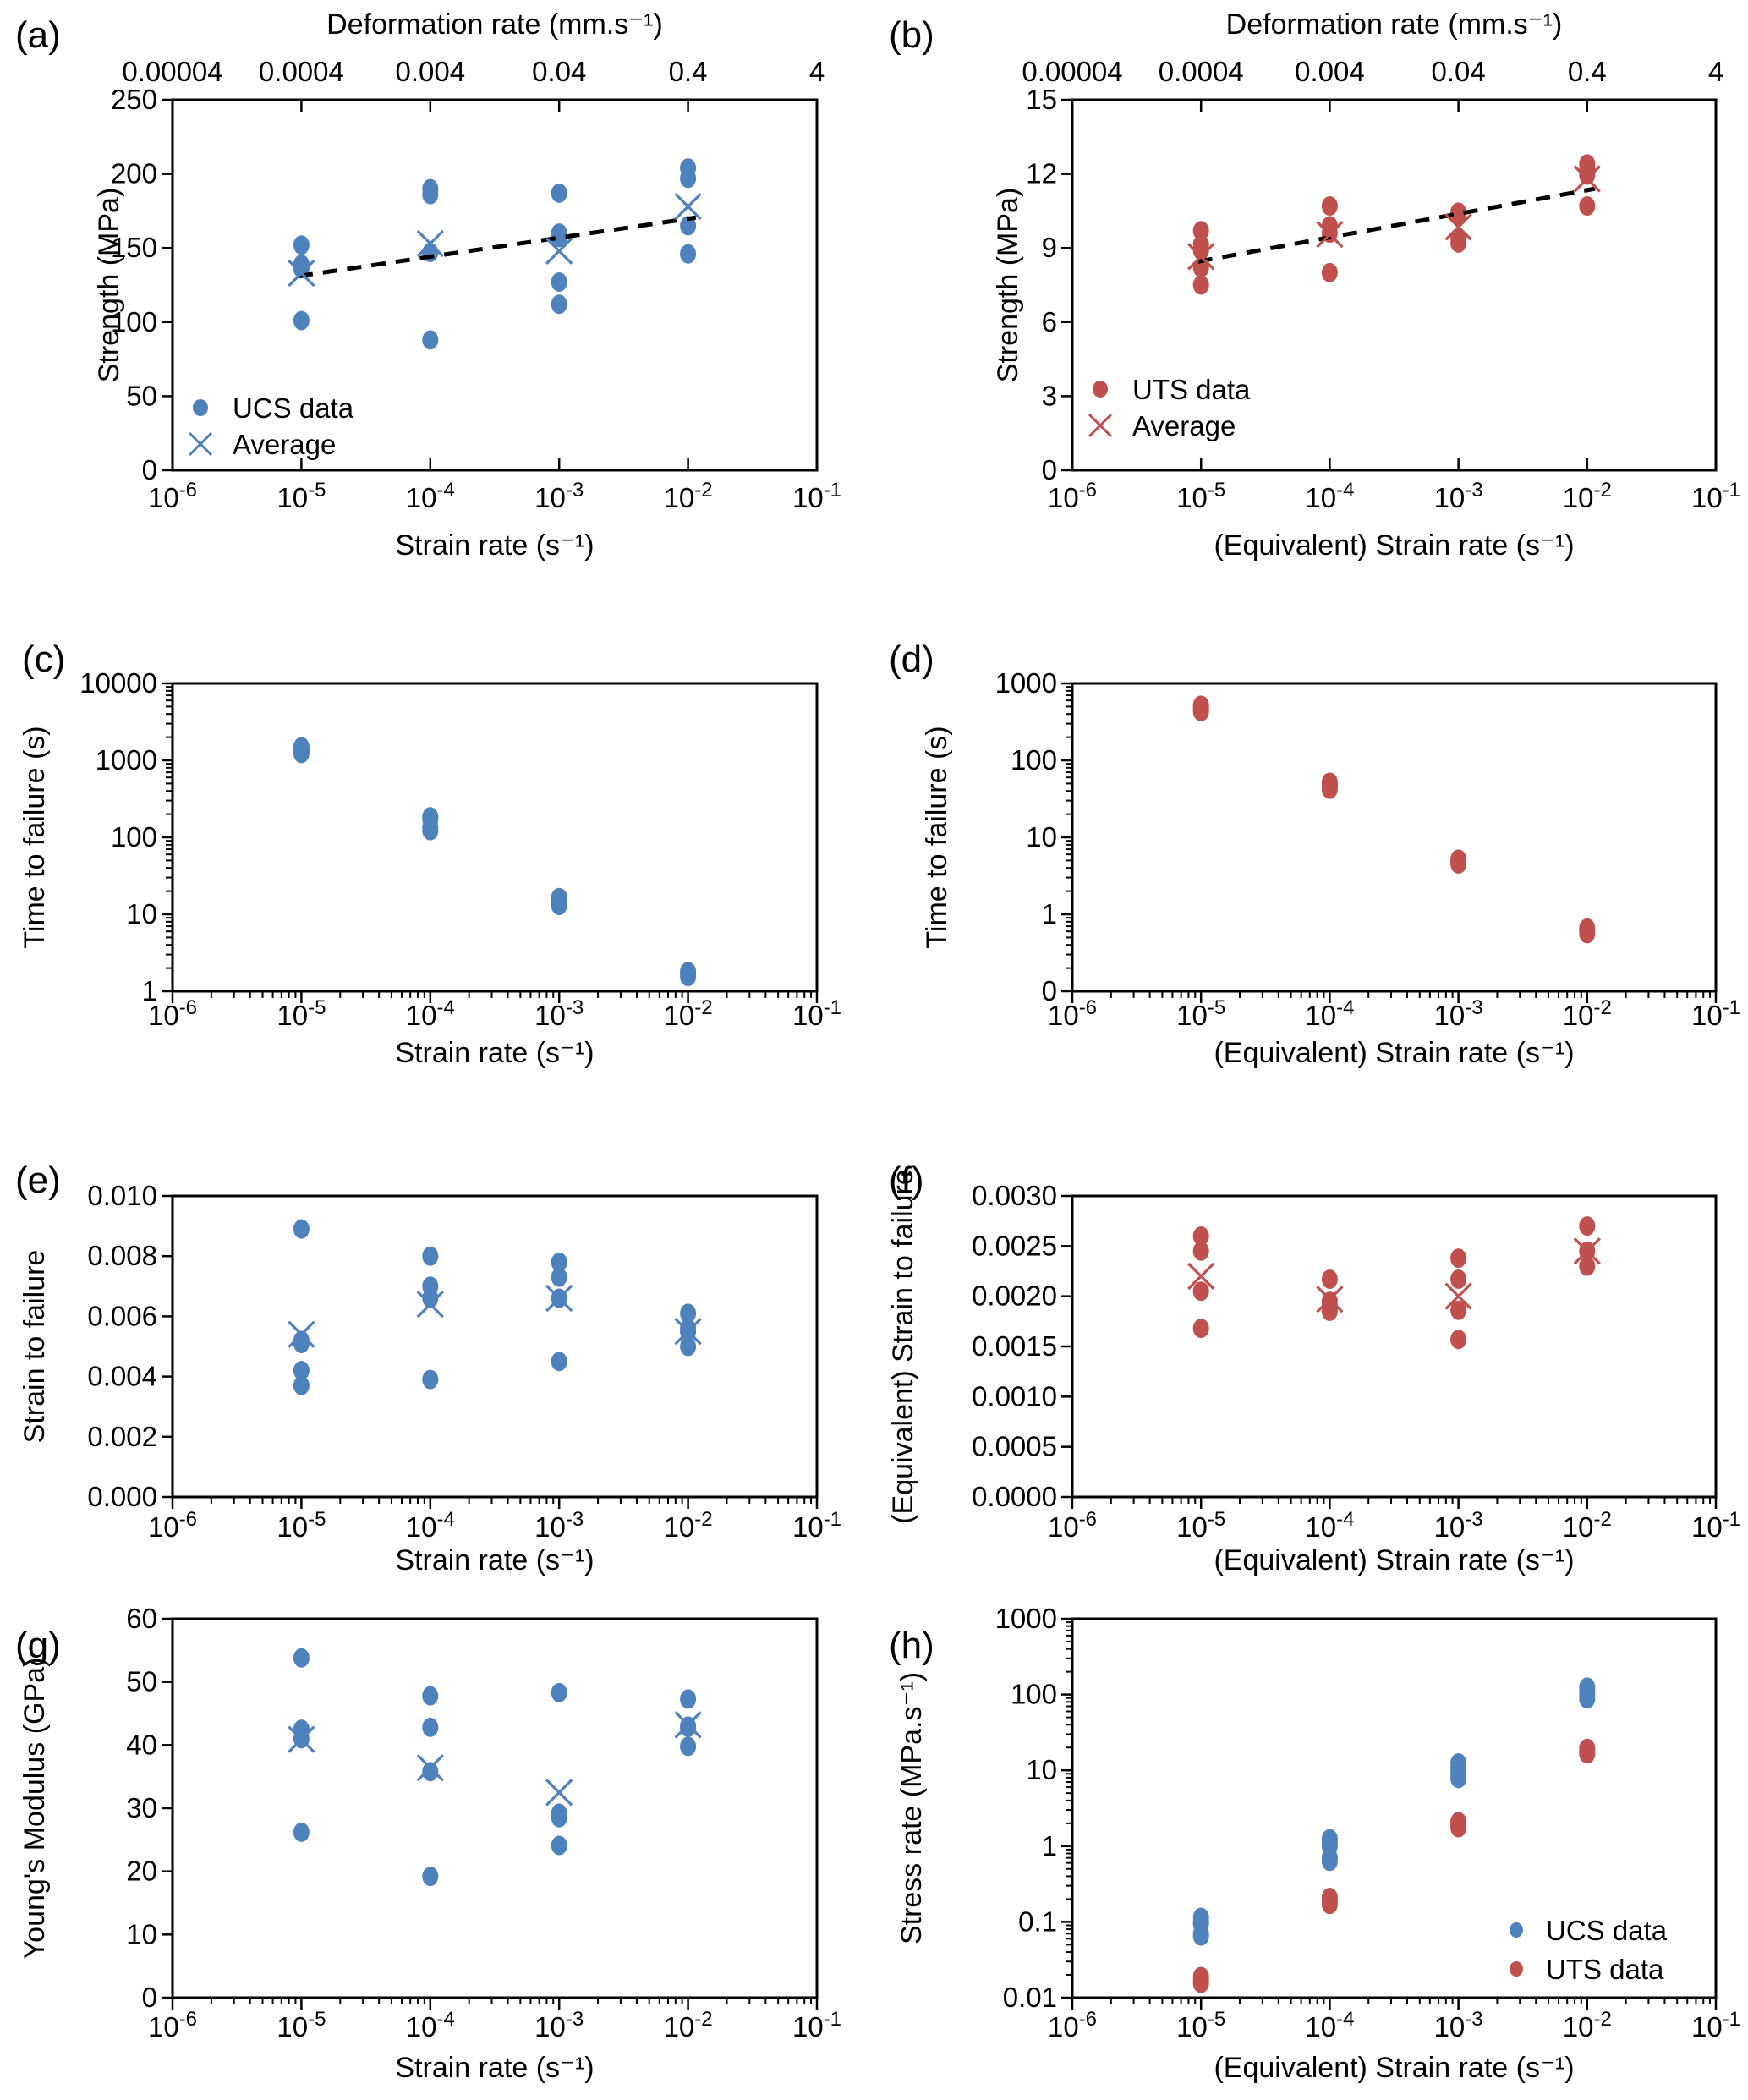 The height and width of the screenshot is (2100, 1748). What do you see at coordinates (122, 1255) in the screenshot?
I see `y-tick-label: 0.008` at bounding box center [122, 1255].